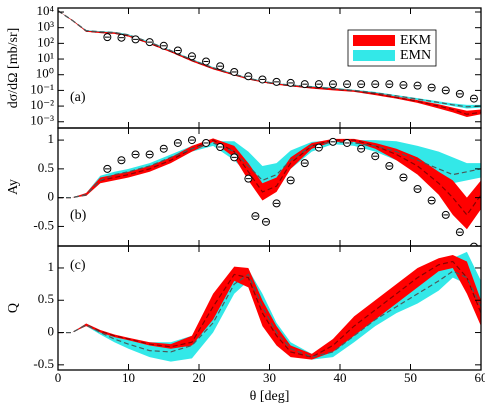 This screenshot has width=485, height=407. I want to click on legend-label: EMN, so click(415, 55).